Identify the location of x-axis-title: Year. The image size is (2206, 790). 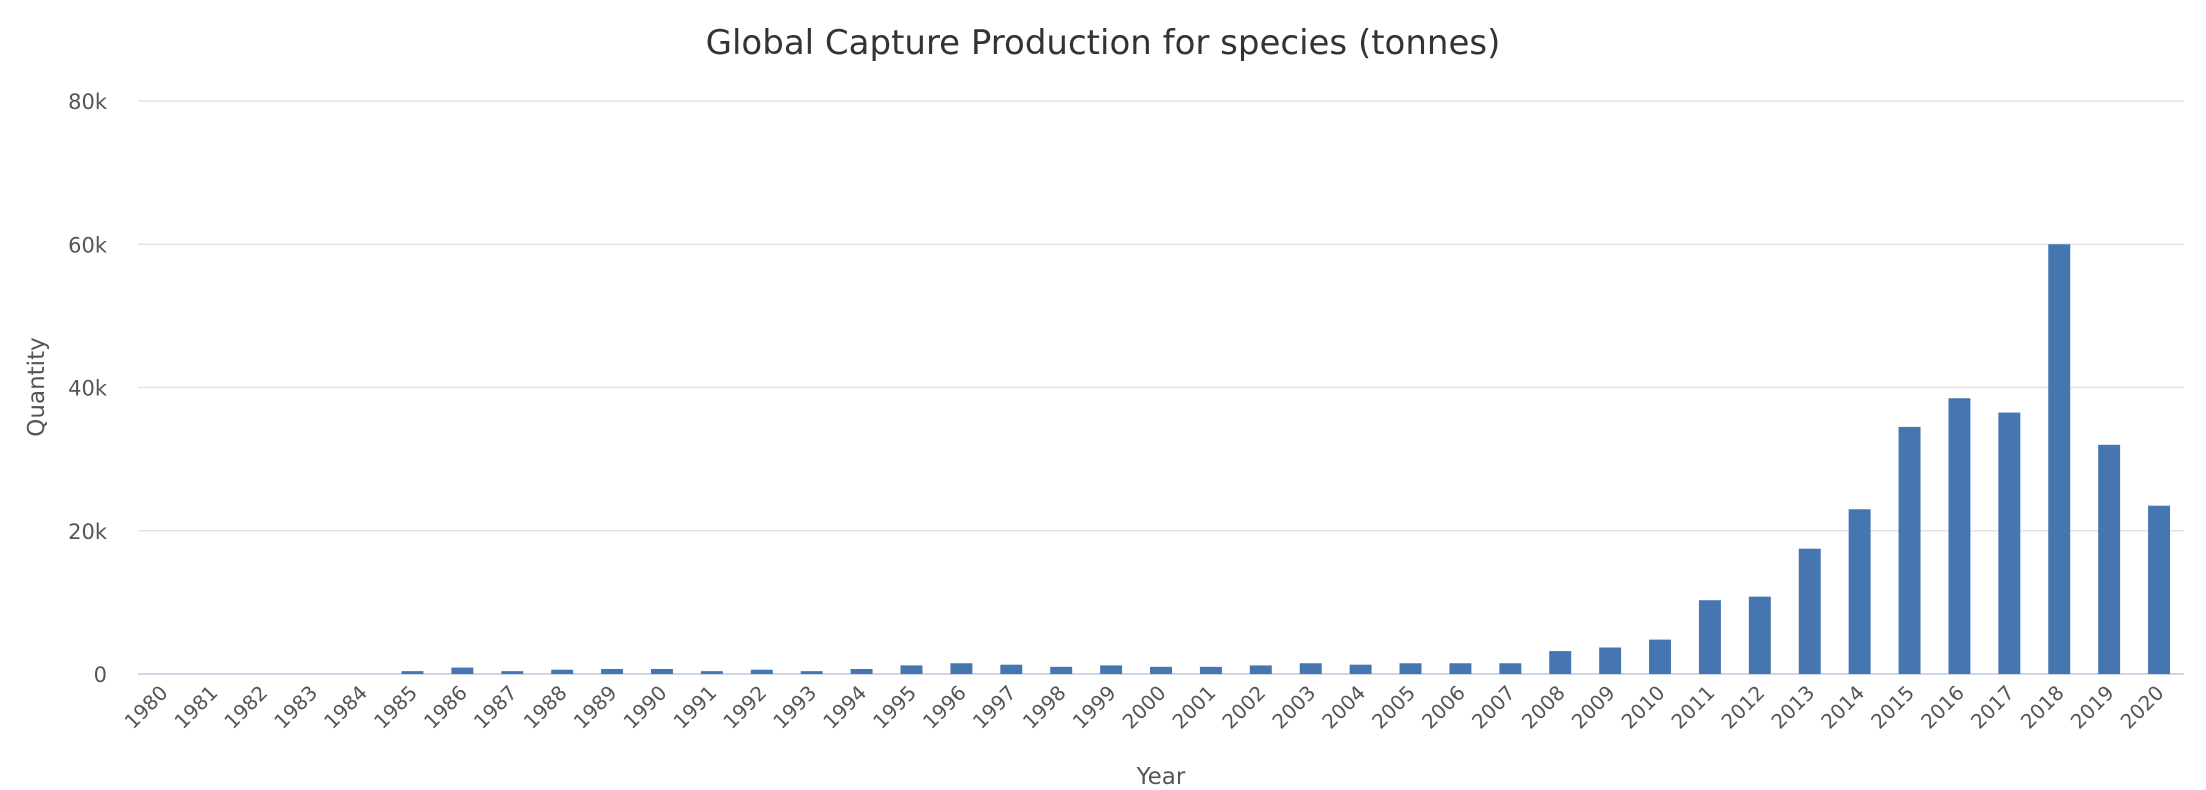
(1161, 777).